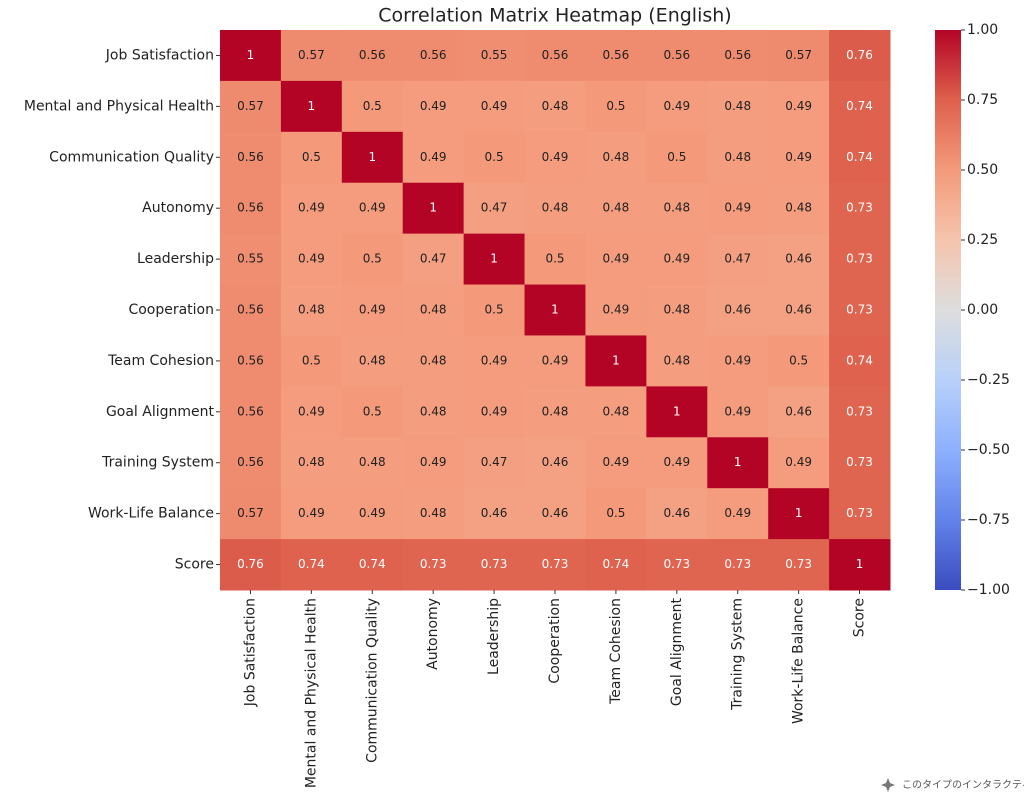 This screenshot has height=802, width=1024. What do you see at coordinates (160, 361) in the screenshot?
I see `y-tick-label: Team Cohesion` at bounding box center [160, 361].